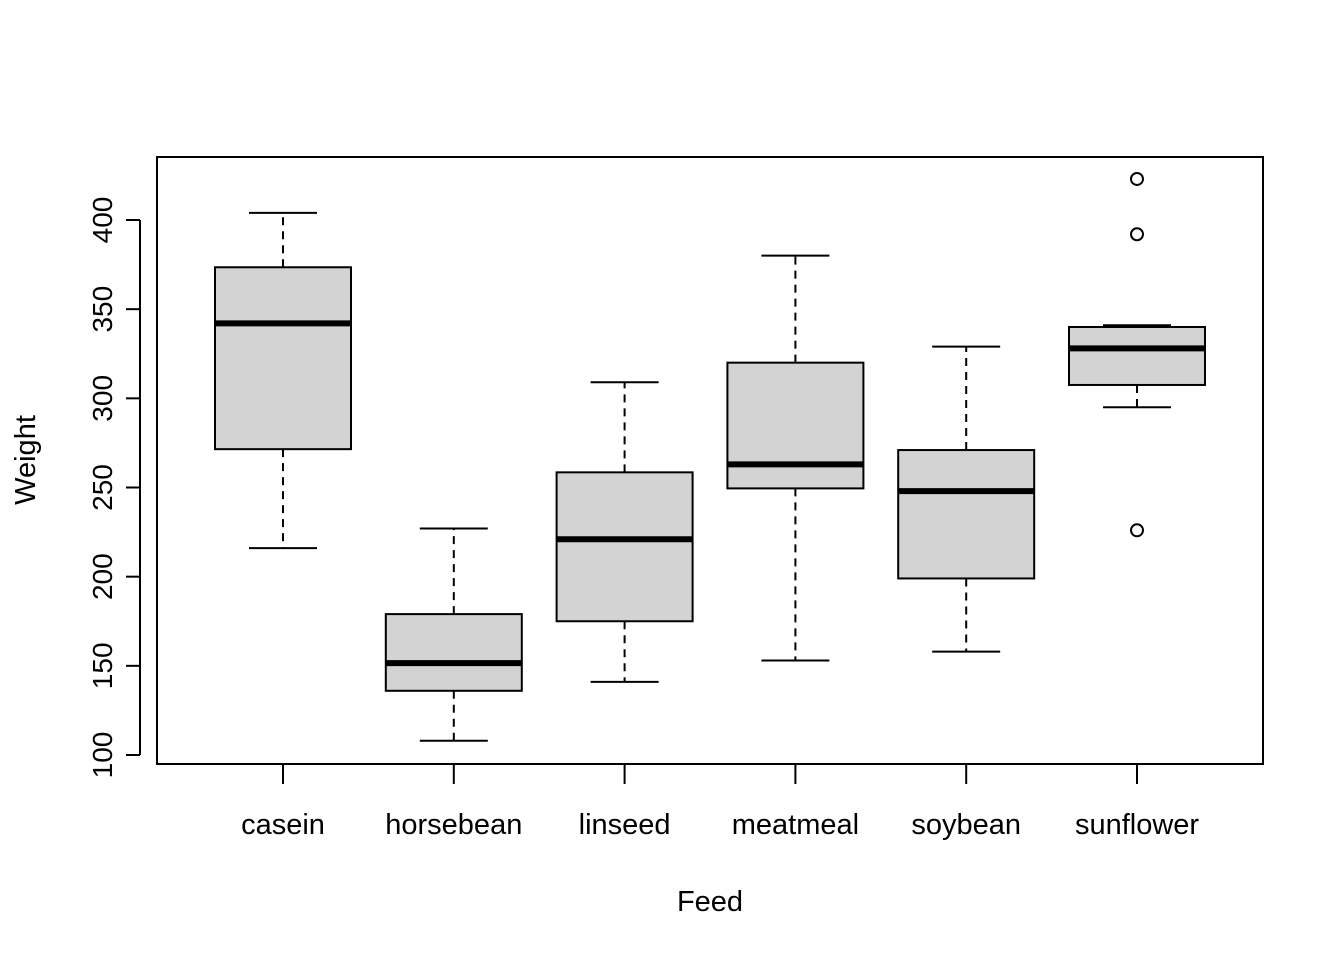 This screenshot has width=1344, height=965. I want to click on y-tick-label: 200, so click(102, 576).